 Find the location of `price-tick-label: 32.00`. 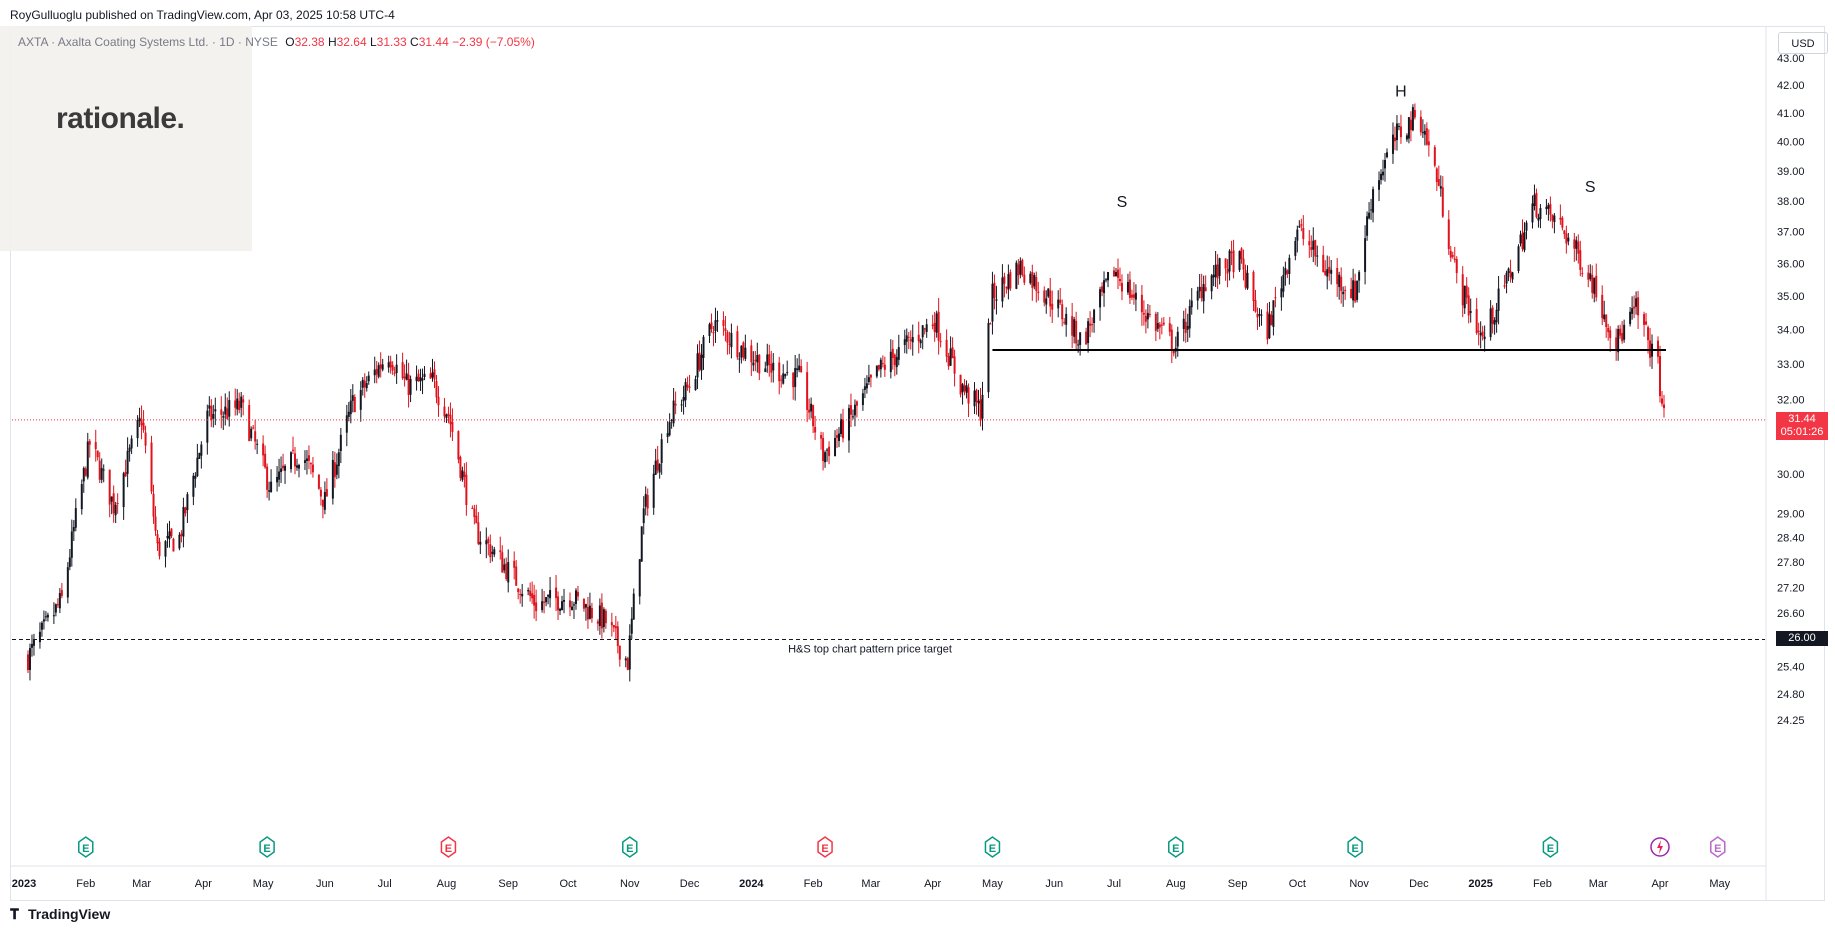

price-tick-label: 32.00 is located at coordinates (1791, 400).